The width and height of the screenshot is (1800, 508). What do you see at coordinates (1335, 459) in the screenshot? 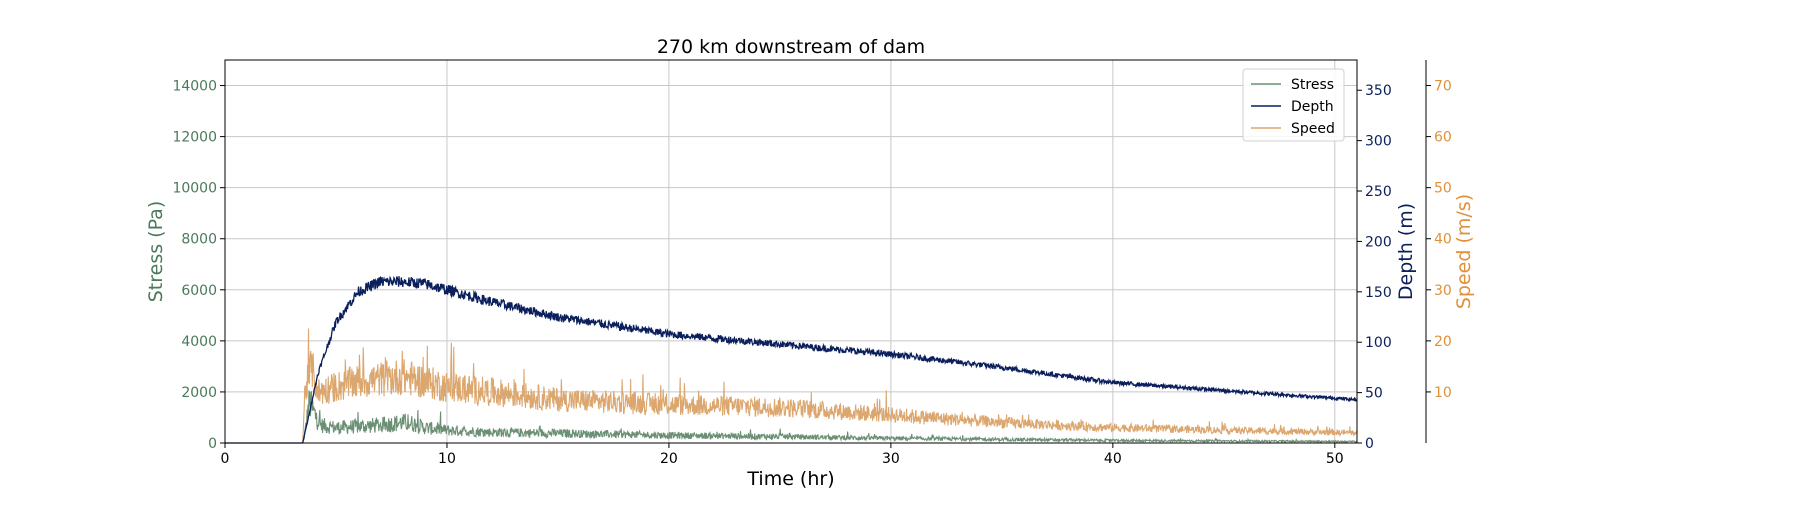
I see `x-tick-label: 50` at bounding box center [1335, 459].